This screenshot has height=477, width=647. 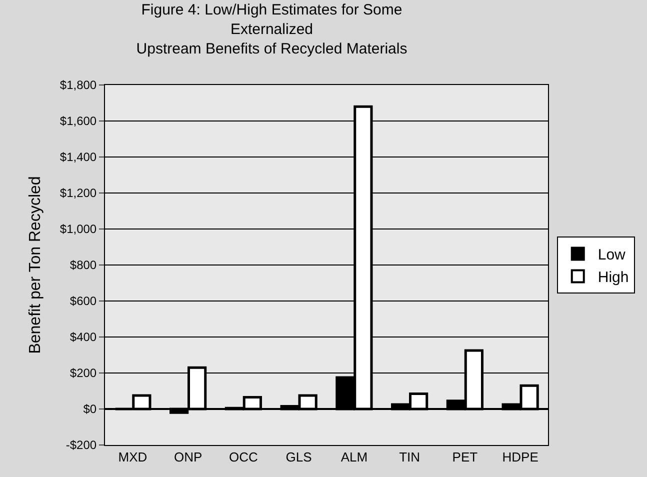 I want to click on y-tick-label: $600, so click(x=83, y=301).